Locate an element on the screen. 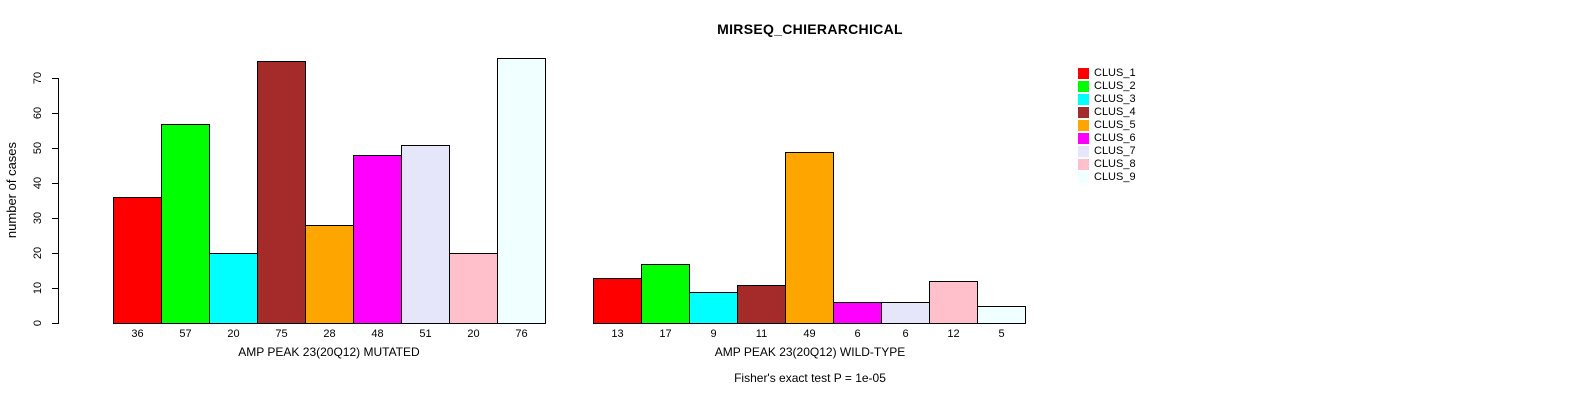 Image resolution: width=1590 pixels, height=400 pixels. legend-label: CLUS_8 is located at coordinates (1115, 164).